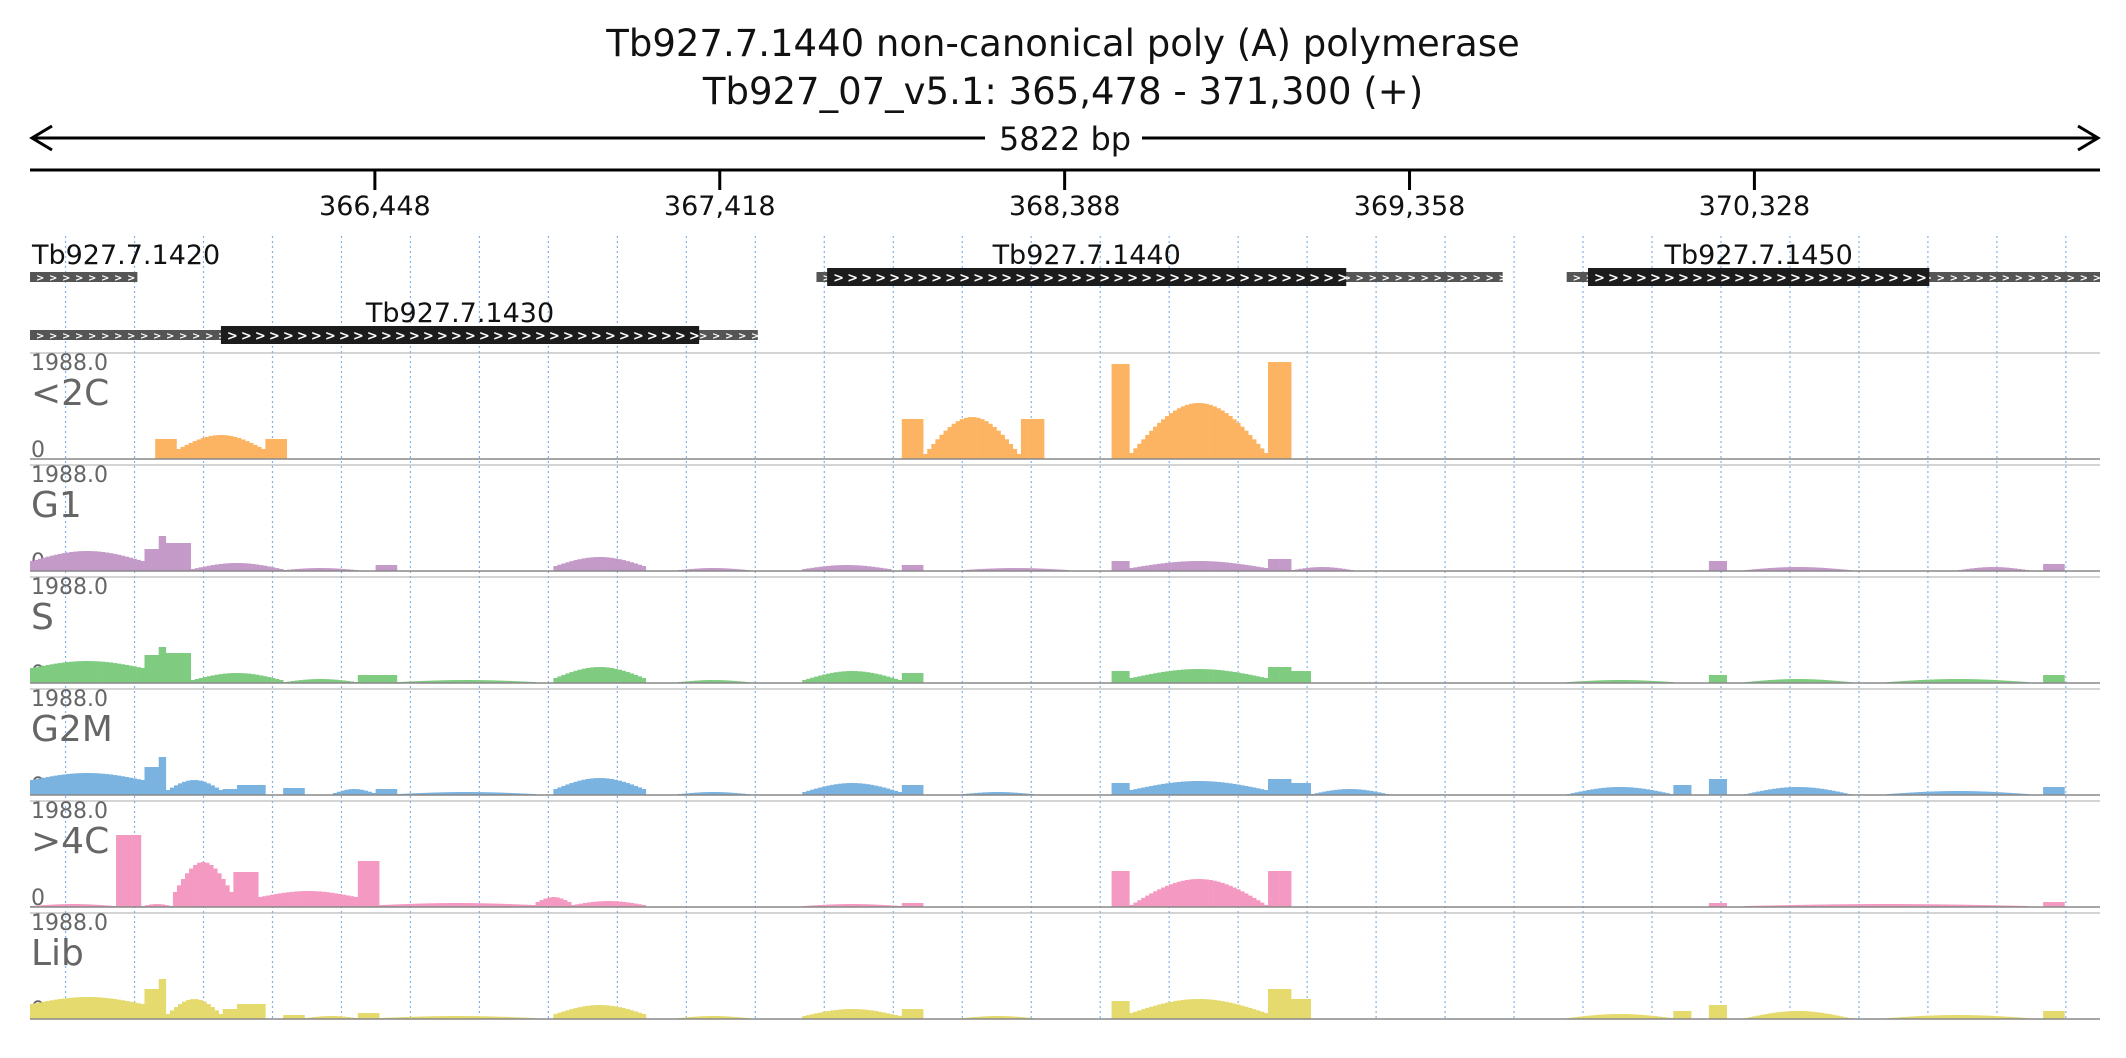 This screenshot has width=2126, height=1058. Describe the element at coordinates (1755, 206) in the screenshot. I see `ruler-tick-label: 370,328` at that location.